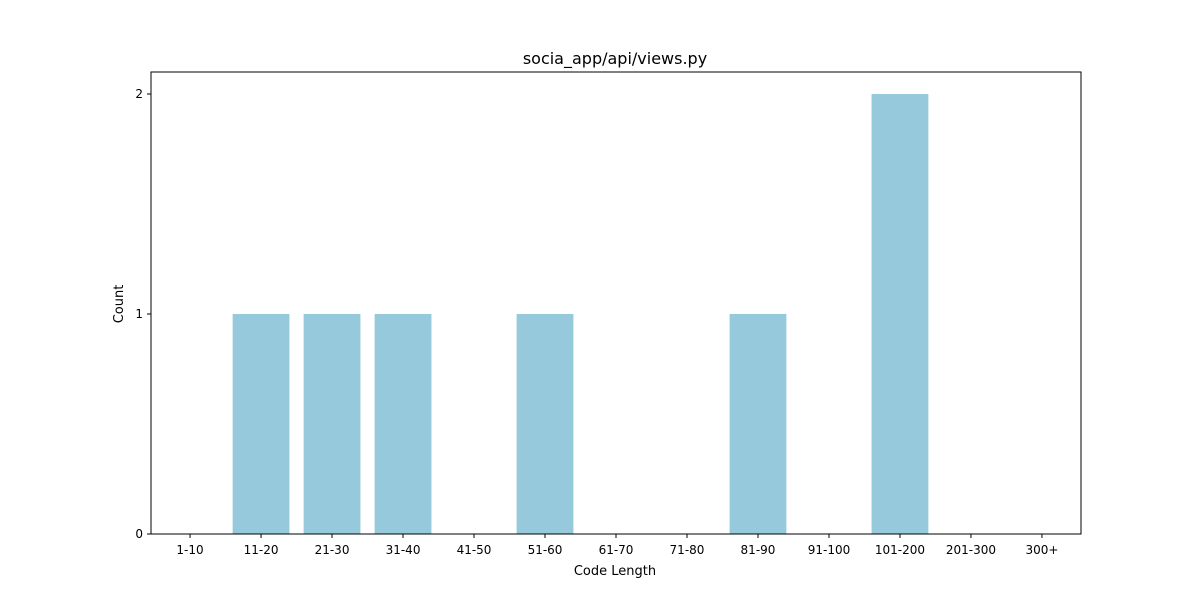 The height and width of the screenshot is (604, 1200). I want to click on x-tick-label: 101-200, so click(900, 550).